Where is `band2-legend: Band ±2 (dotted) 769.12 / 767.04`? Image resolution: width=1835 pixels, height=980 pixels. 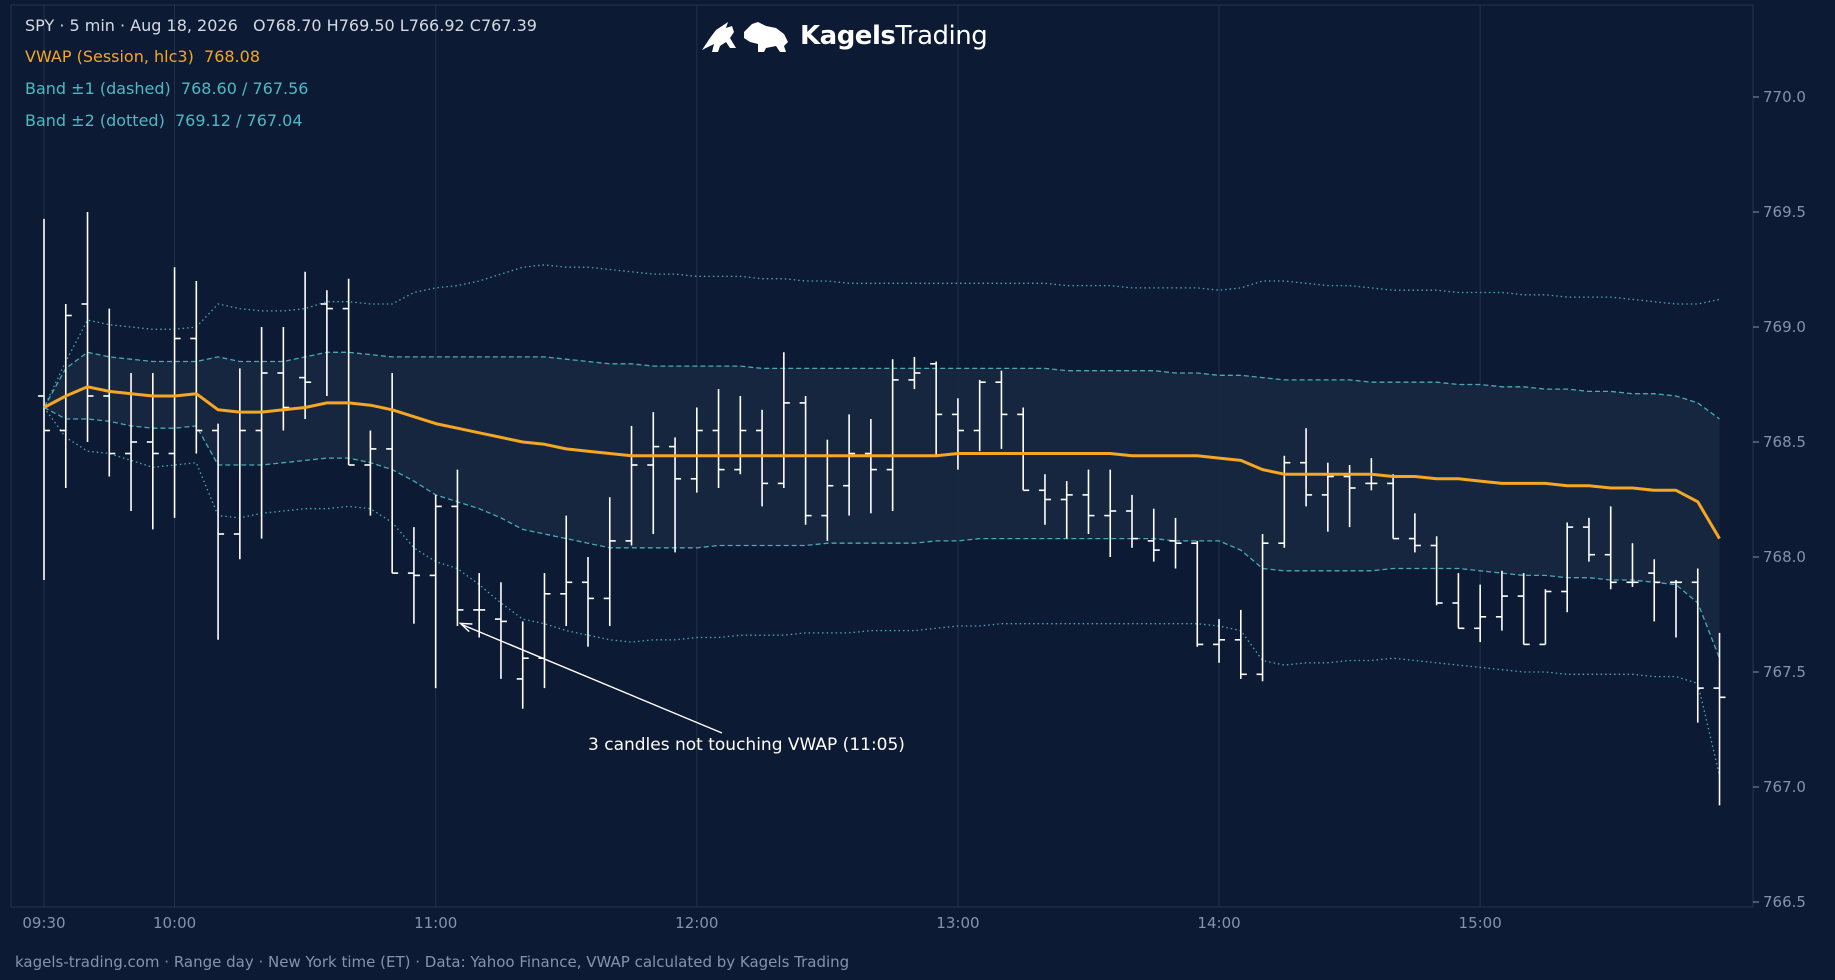 band2-legend: Band ±2 (dotted) 769.12 / 767.04 is located at coordinates (164, 120).